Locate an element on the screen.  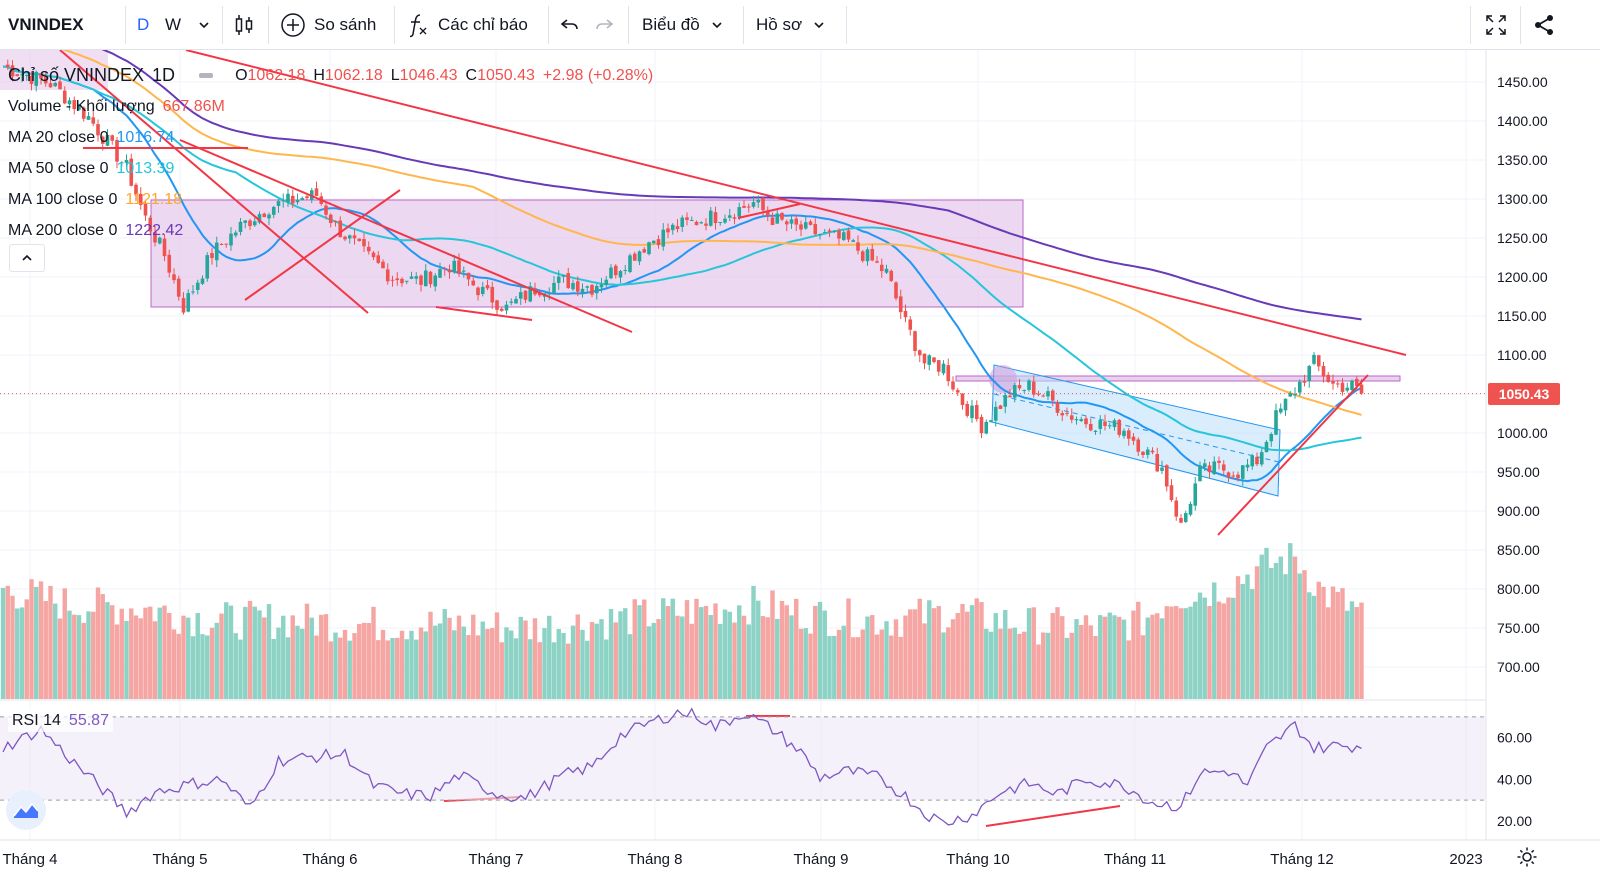
interval-week-button: W is located at coordinates (173, 24).